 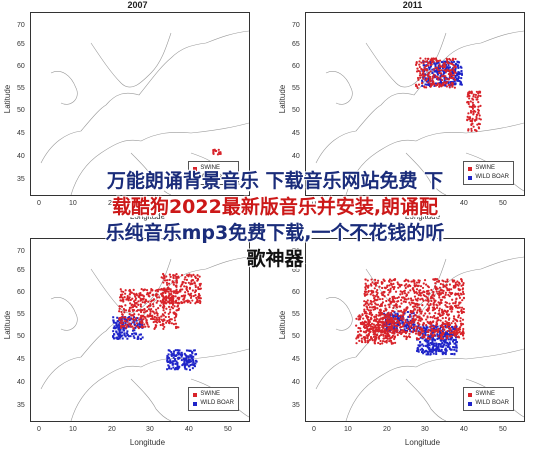 What do you see at coordinates (296, 88) in the screenshot?
I see `y-tick-label: 55` at bounding box center [296, 88].